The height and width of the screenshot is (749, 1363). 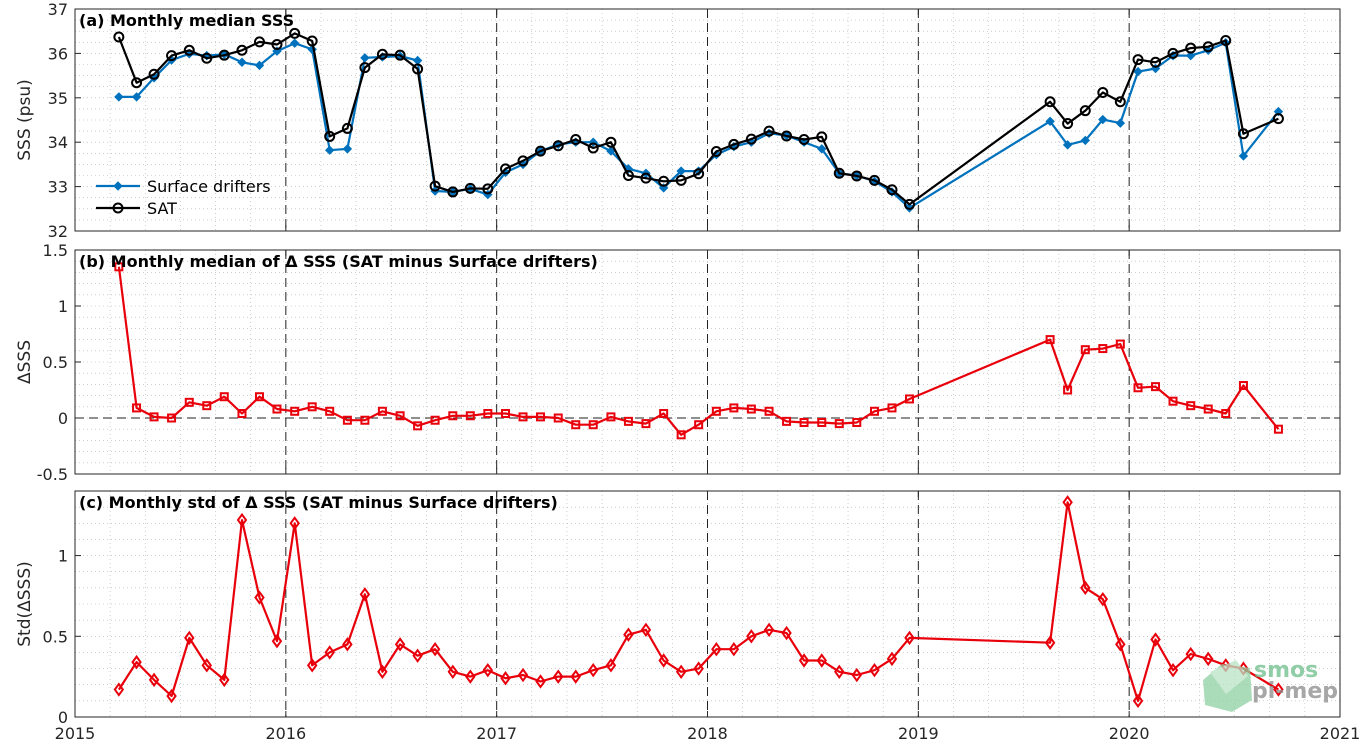 What do you see at coordinates (63, 556) in the screenshot?
I see `y-tick-label: 1` at bounding box center [63, 556].